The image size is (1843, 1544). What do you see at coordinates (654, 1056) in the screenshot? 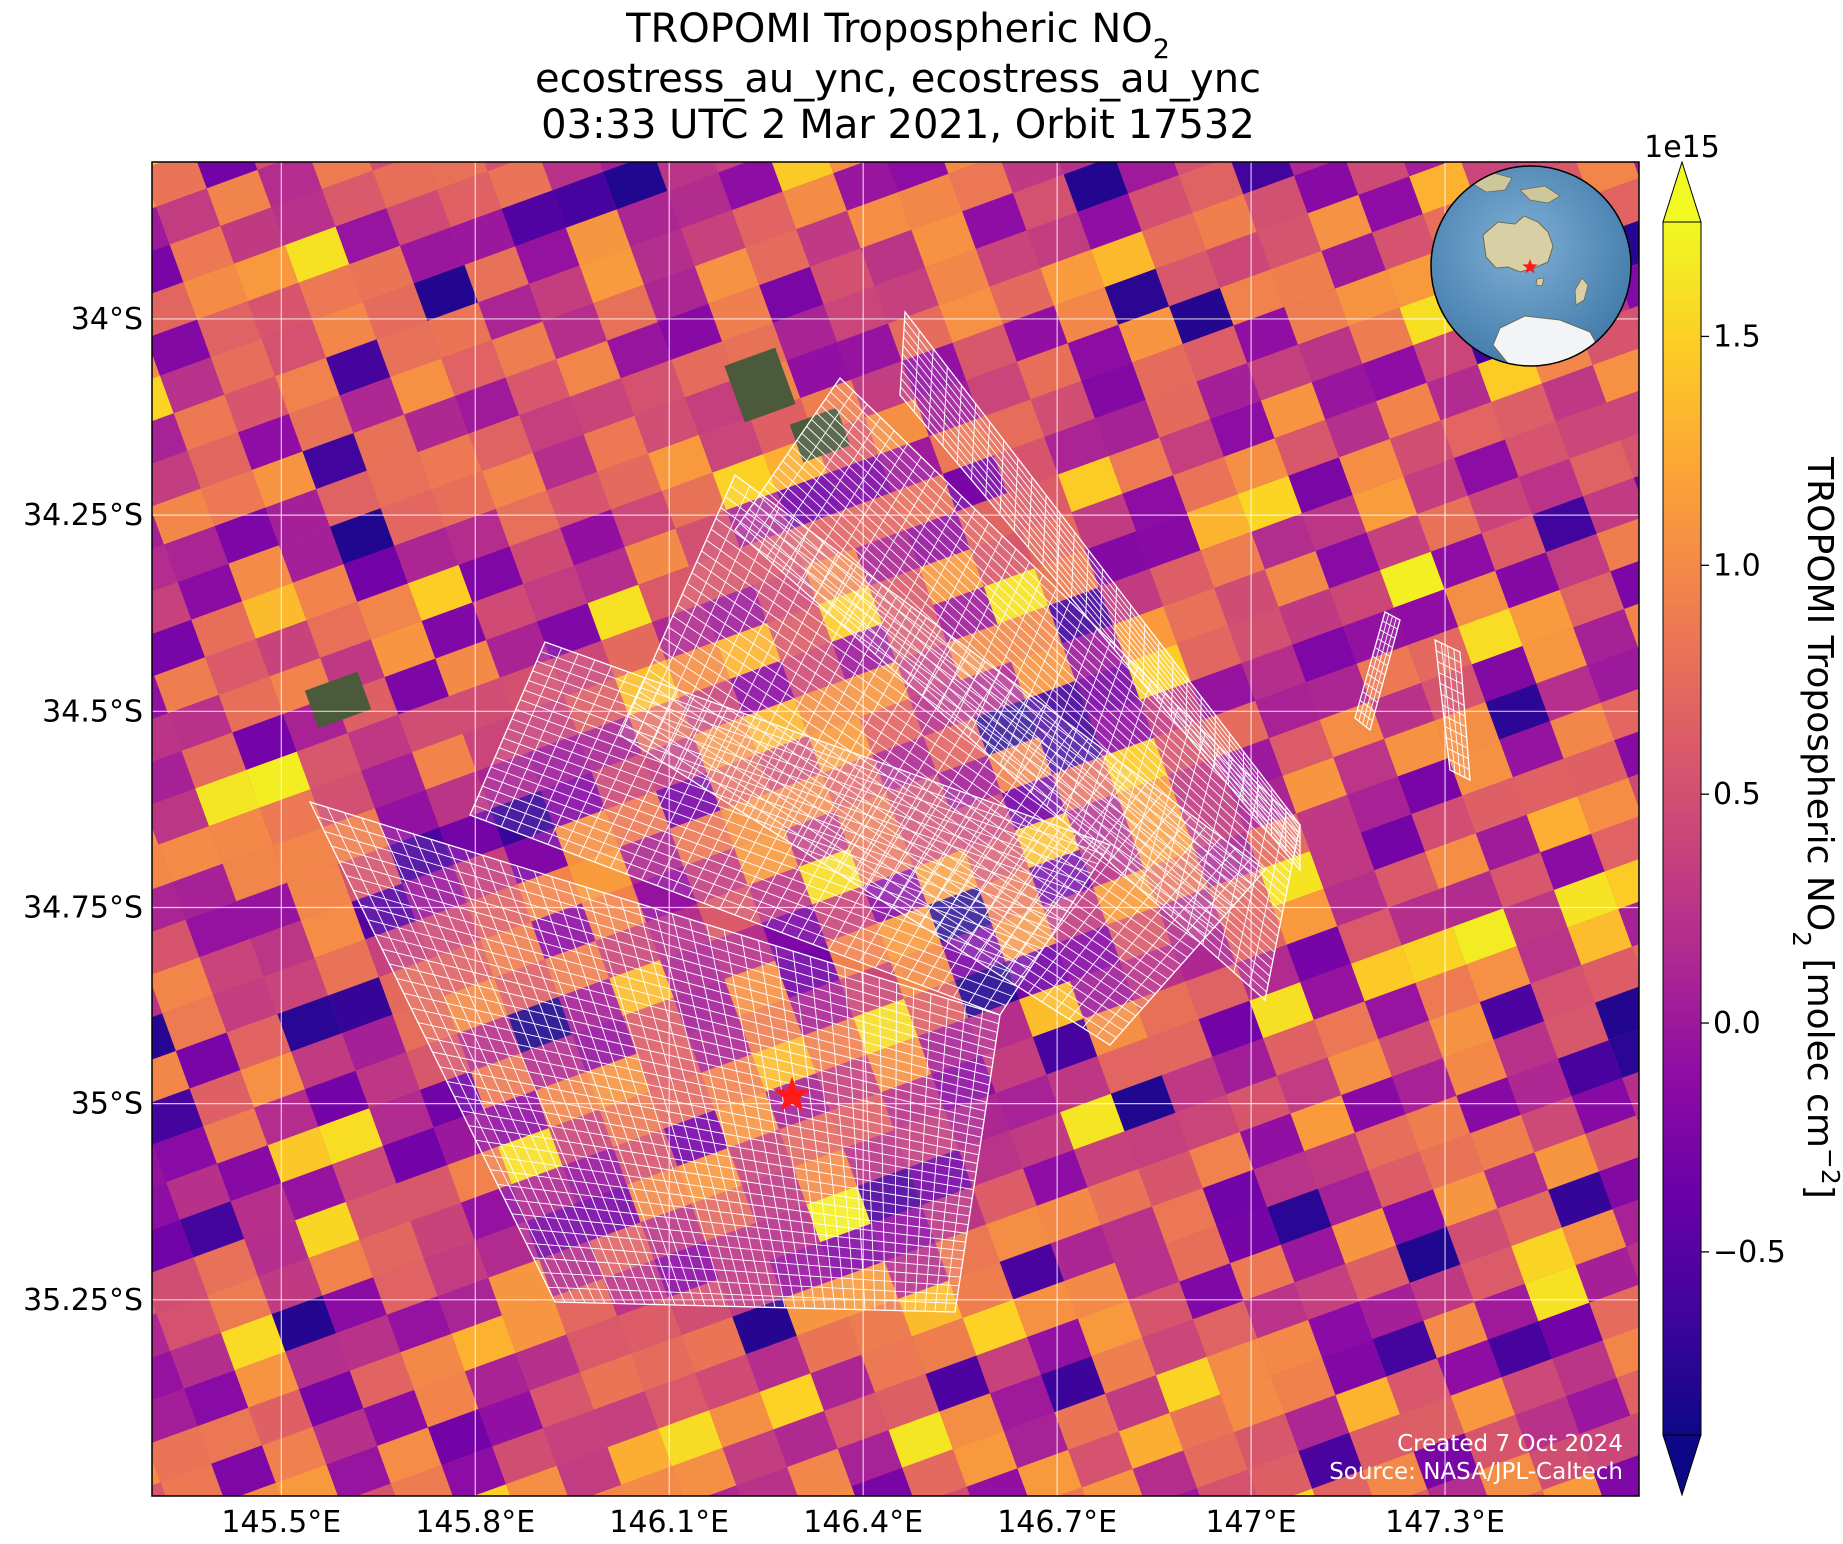
I see `footprint-scene` at bounding box center [654, 1056].